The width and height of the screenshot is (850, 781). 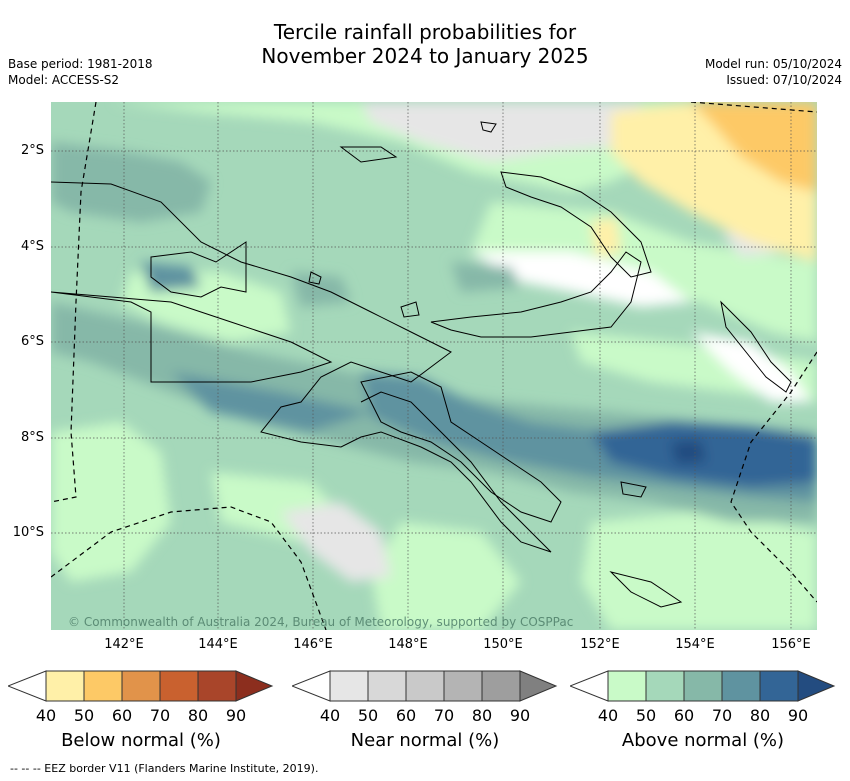 I want to click on model-name: Model: ACCESS-S2, so click(x=64, y=80).